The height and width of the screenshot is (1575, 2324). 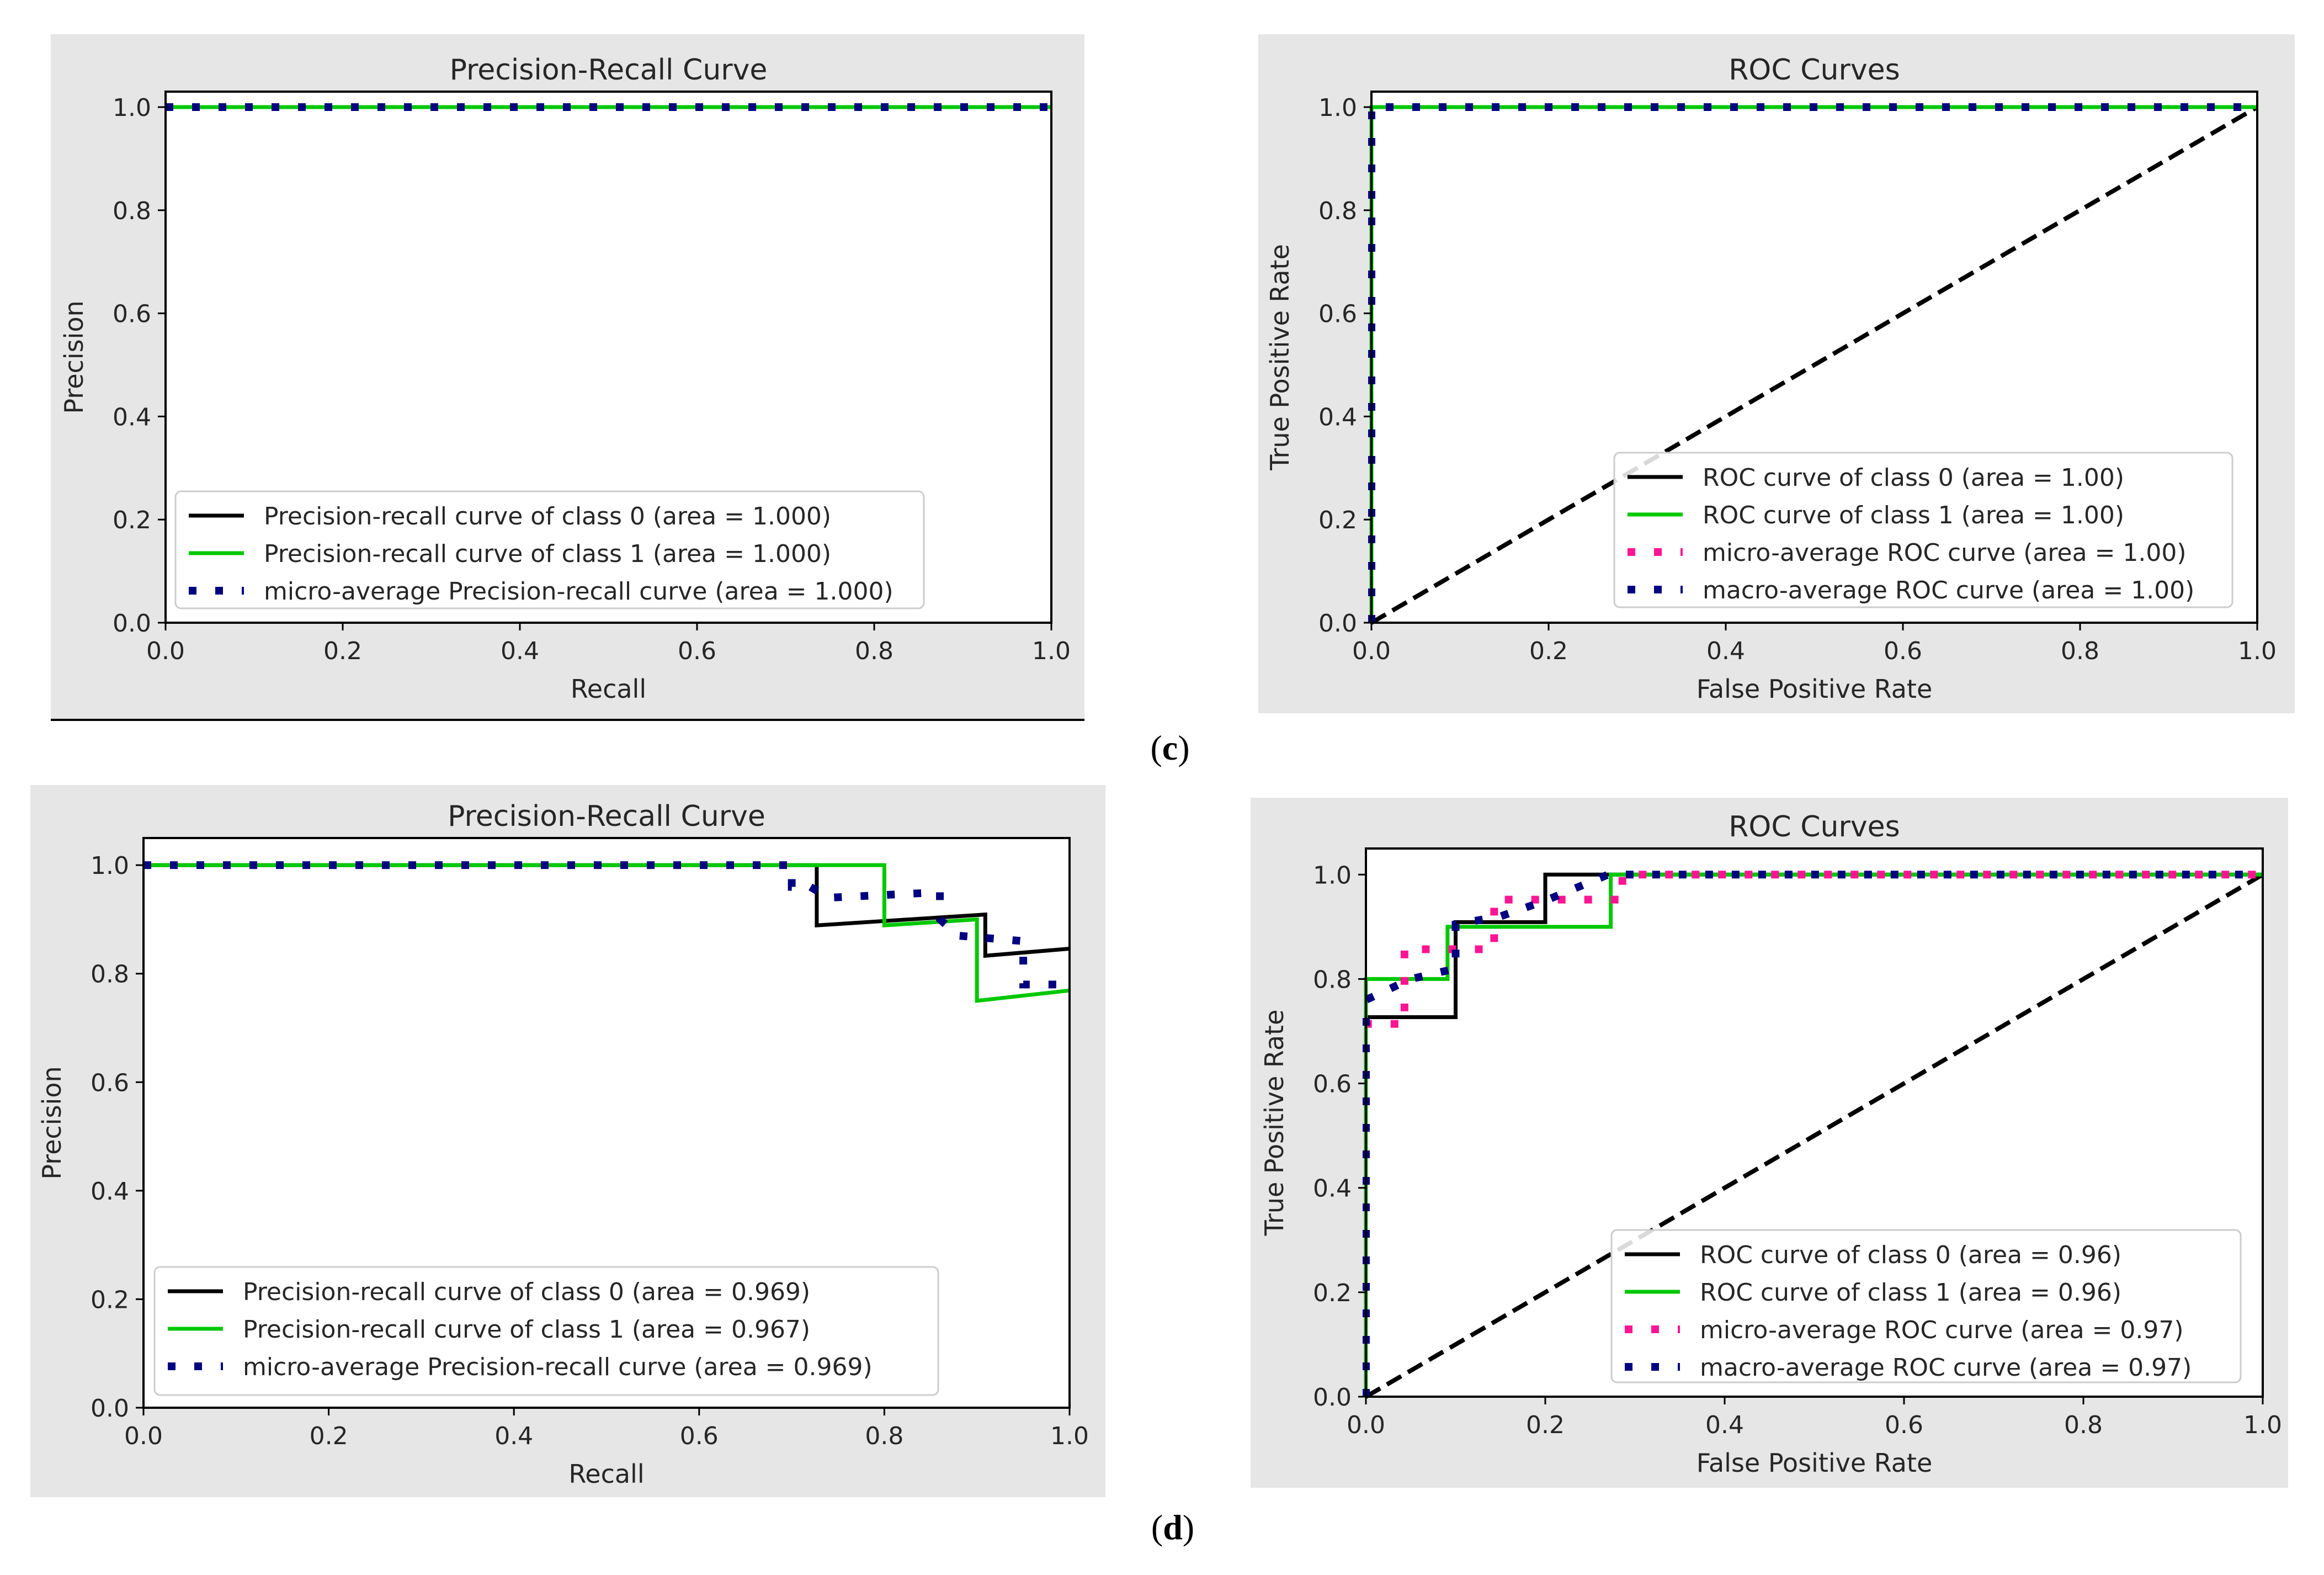 What do you see at coordinates (1910, 1293) in the screenshot?
I see `legend-label-1: ROC curve of class 1 (area = 0.96)` at bounding box center [1910, 1293].